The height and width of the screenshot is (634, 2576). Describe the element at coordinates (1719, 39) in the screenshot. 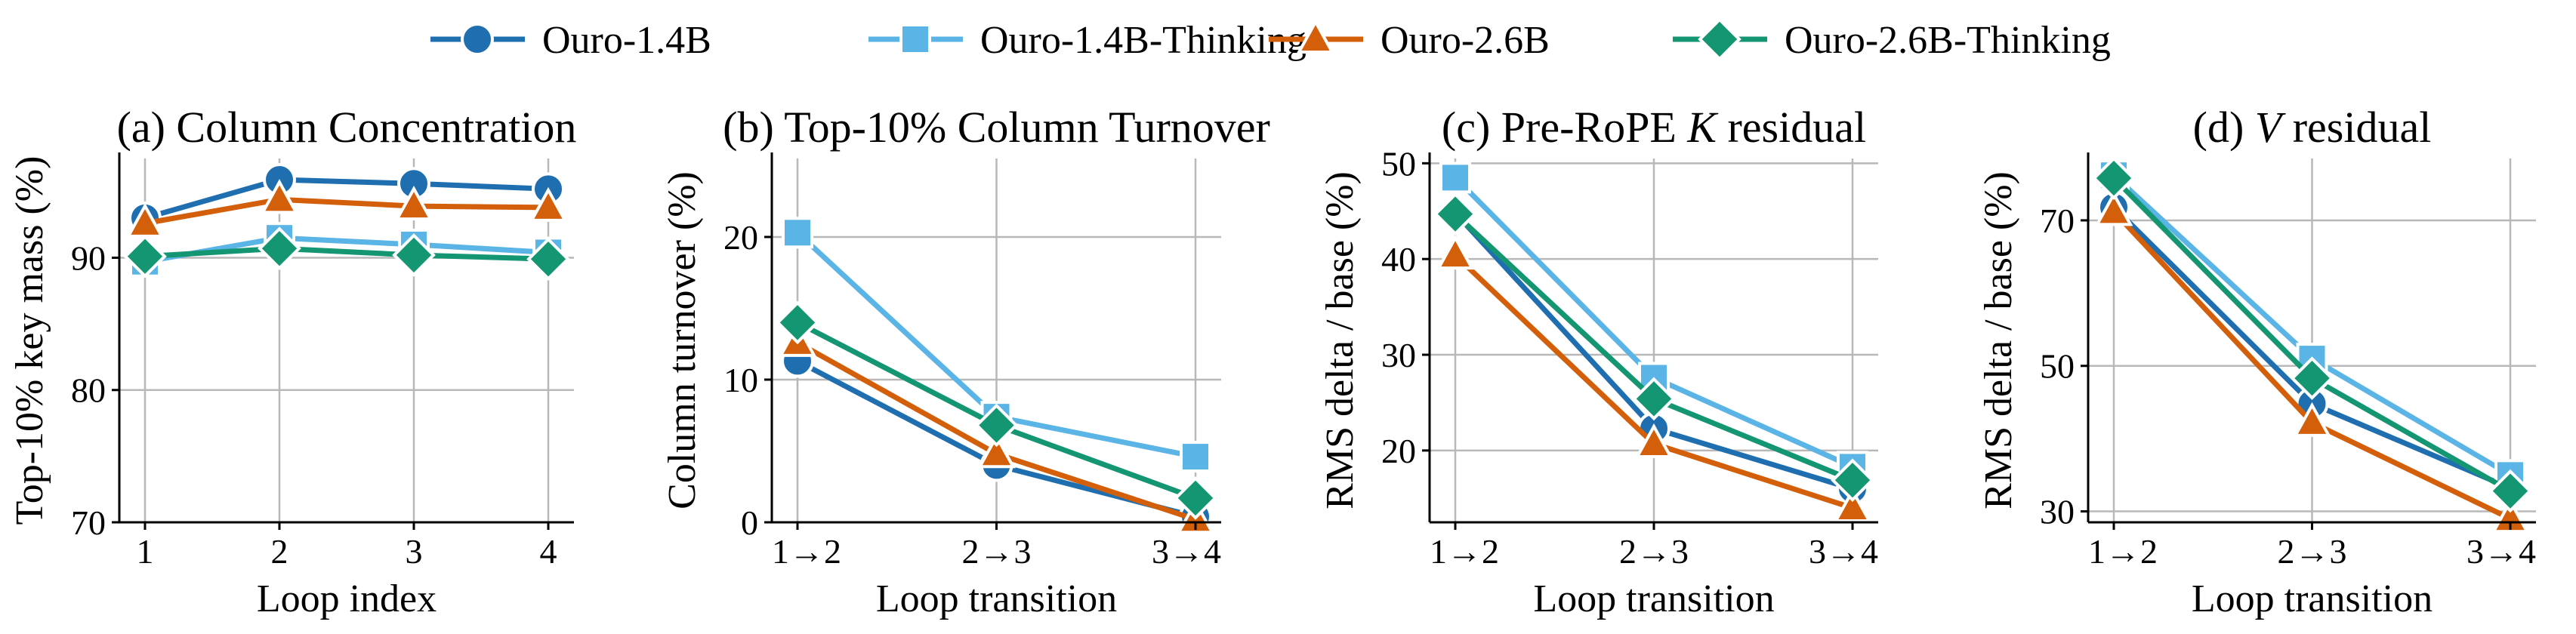

I see `legend-marker-diamond` at that location.